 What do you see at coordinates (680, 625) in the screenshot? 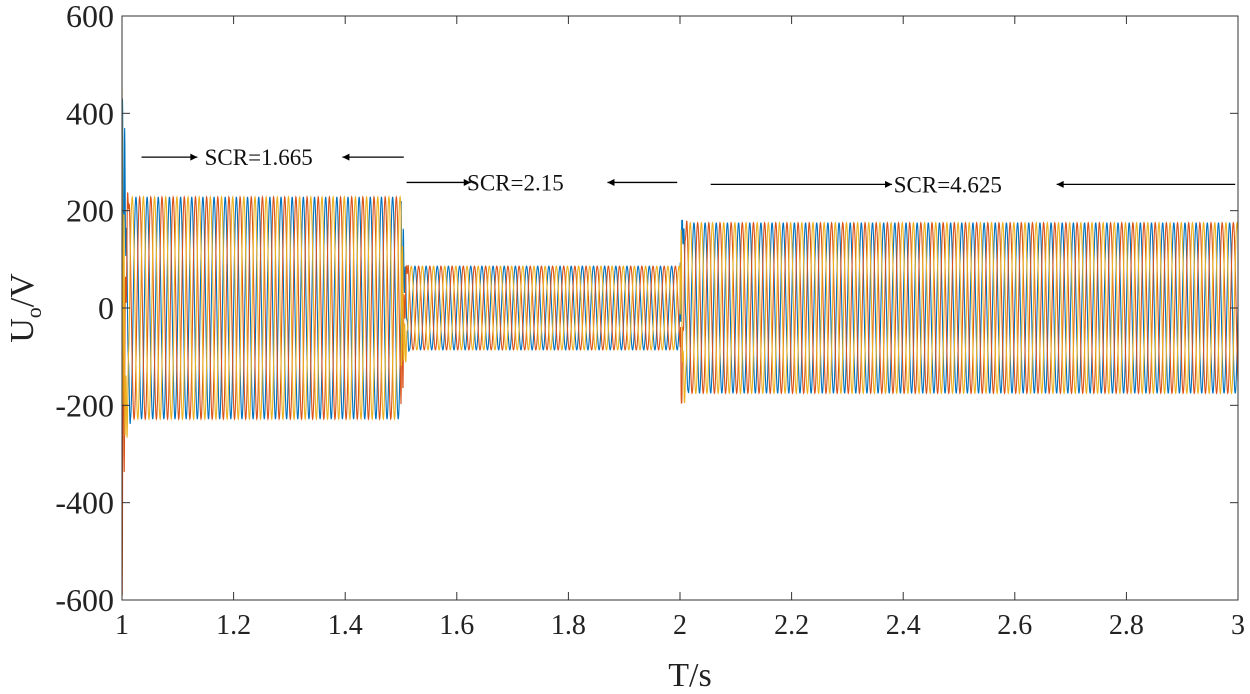
I see `x-tick-label: 2` at bounding box center [680, 625].